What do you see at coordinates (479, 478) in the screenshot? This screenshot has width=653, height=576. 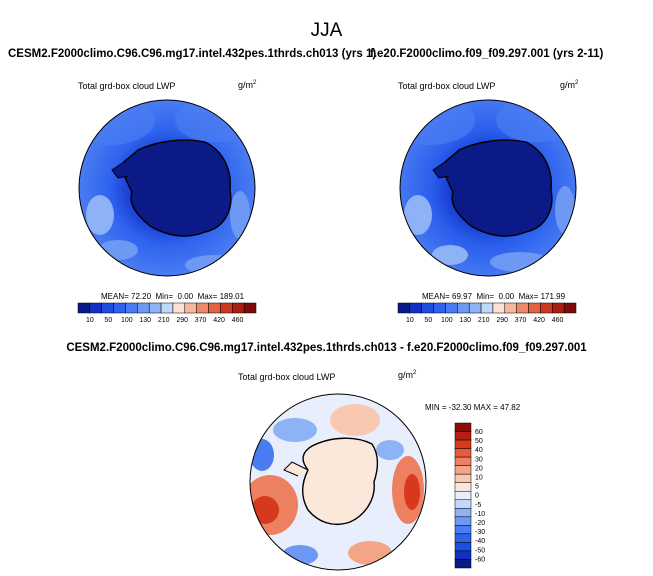 I see `panel3-colorbar-tick-label: 10` at bounding box center [479, 478].